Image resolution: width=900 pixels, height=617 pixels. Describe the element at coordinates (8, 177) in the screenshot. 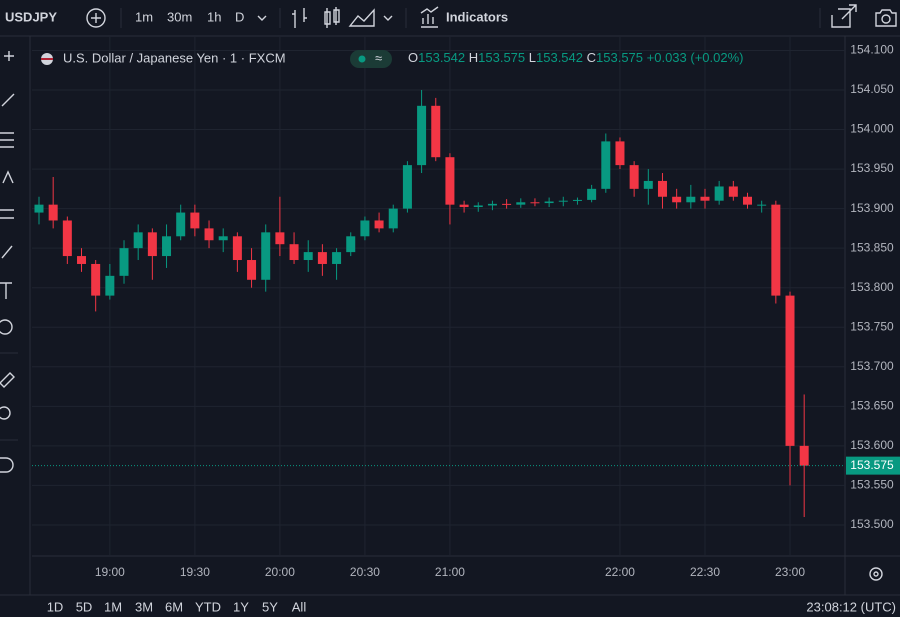

I see `pattern-tool` at that location.